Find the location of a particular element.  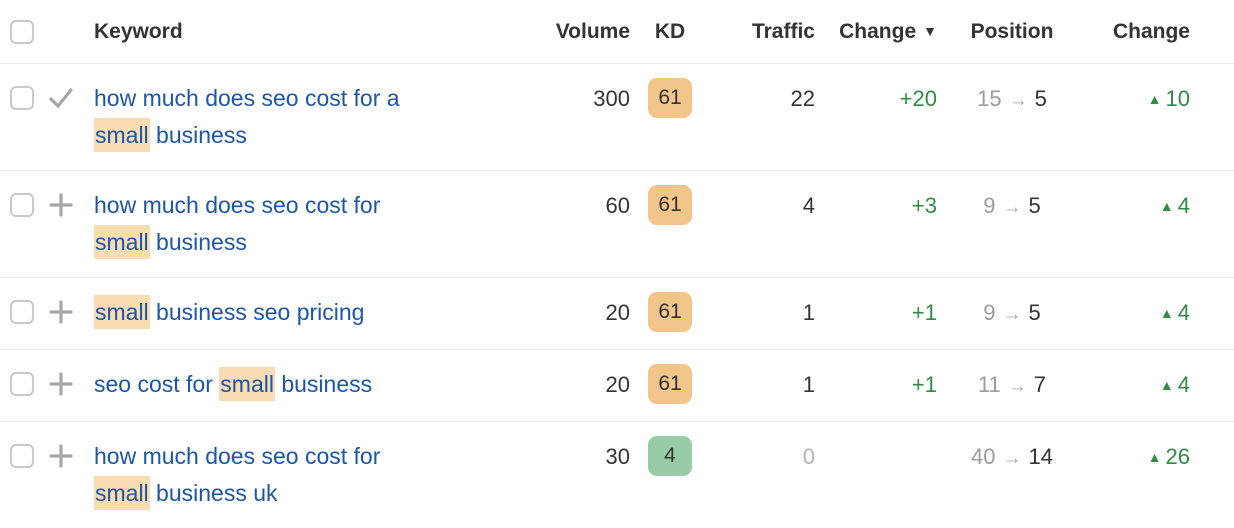

keyword-cell: small business seo pricing is located at coordinates (292, 312).